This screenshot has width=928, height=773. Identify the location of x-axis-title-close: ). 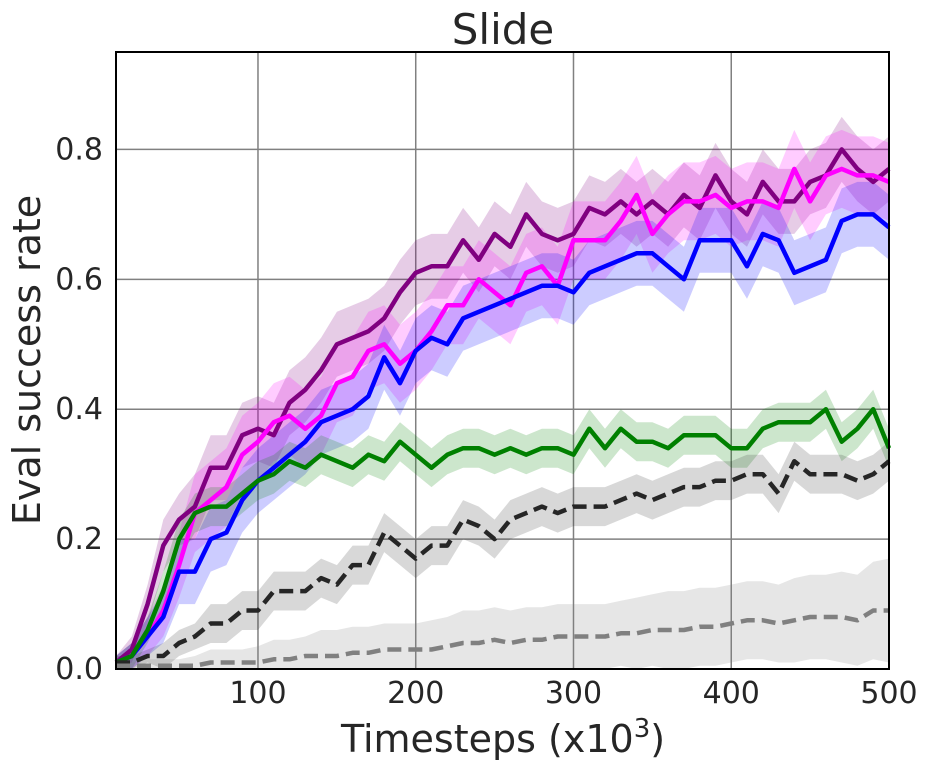
(657, 739).